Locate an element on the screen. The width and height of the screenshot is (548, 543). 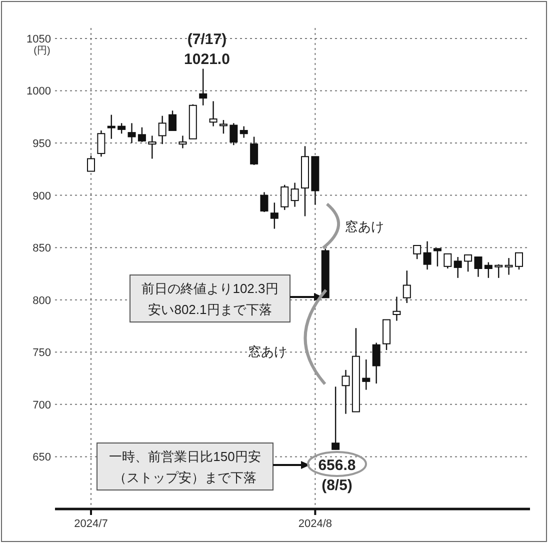
y-tick-label: 1000 is located at coordinates (38, 92).